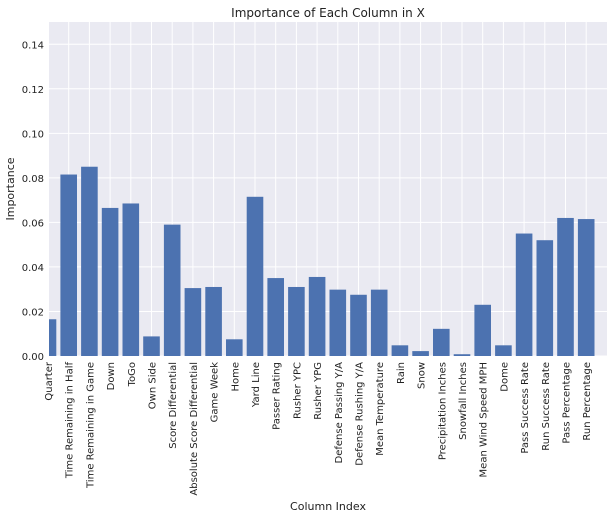 The width and height of the screenshot is (615, 519). What do you see at coordinates (235, 377) in the screenshot?
I see `x-tick-label: Home` at bounding box center [235, 377].